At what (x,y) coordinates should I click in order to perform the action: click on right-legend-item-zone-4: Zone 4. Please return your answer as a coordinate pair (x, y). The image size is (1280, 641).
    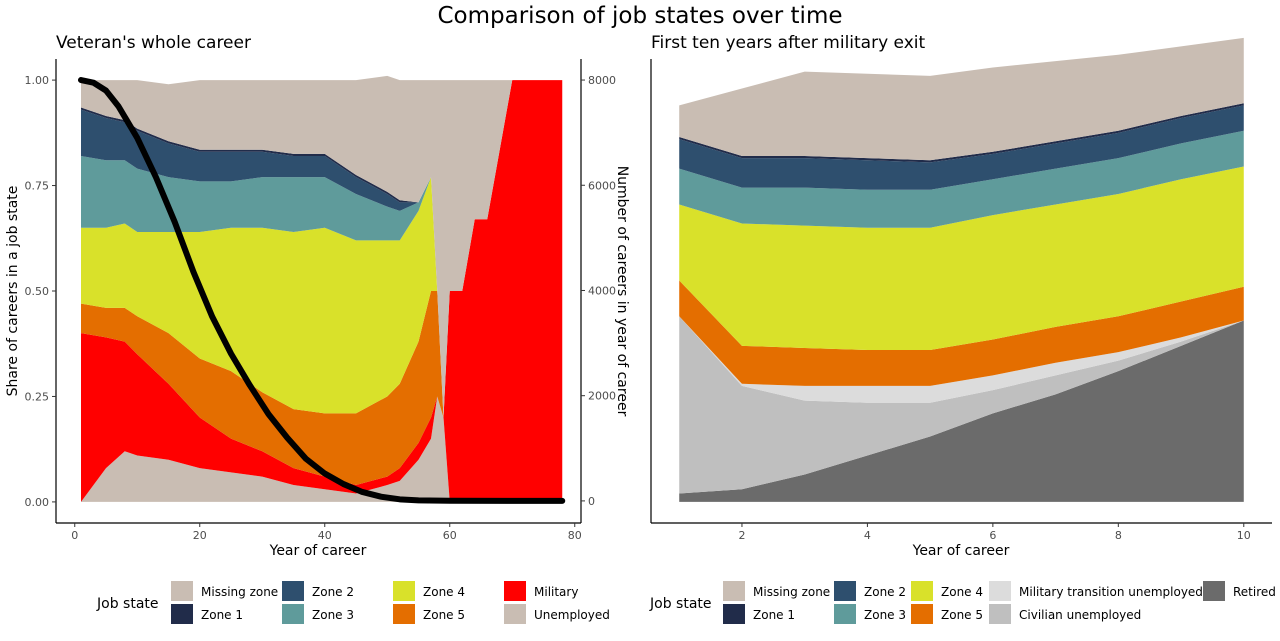
    Looking at the image, I should click on (947, 591).